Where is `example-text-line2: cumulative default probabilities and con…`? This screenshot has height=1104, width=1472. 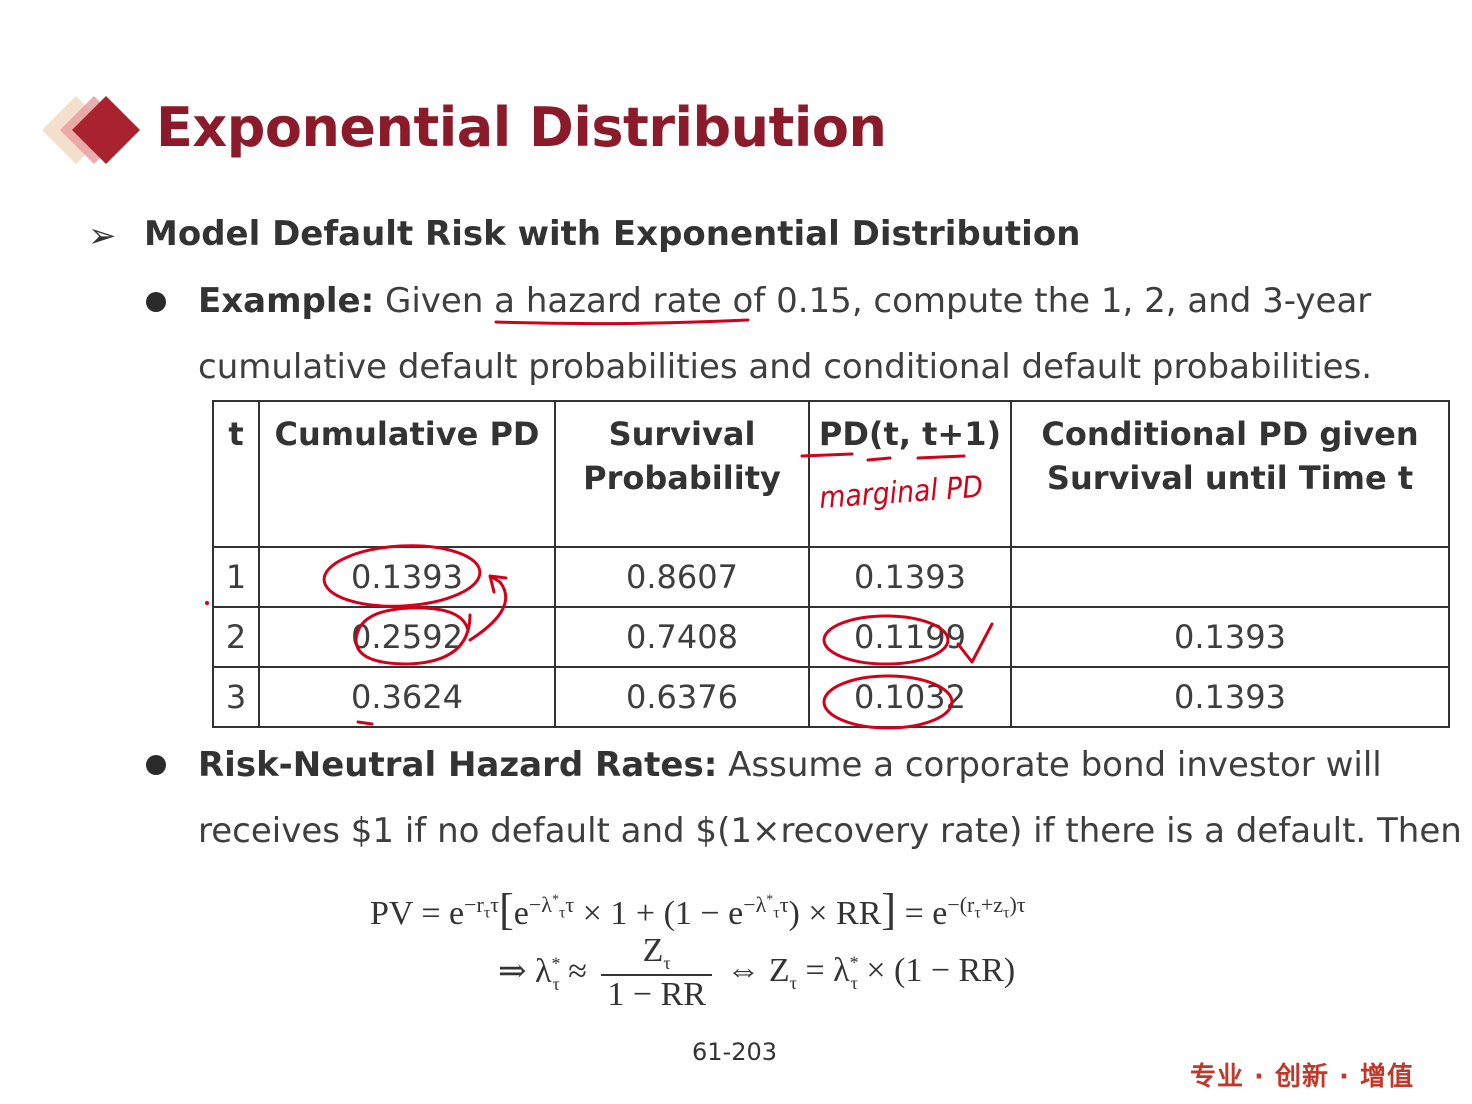
example-text-line2: cumulative default probabilities and con… is located at coordinates (785, 367).